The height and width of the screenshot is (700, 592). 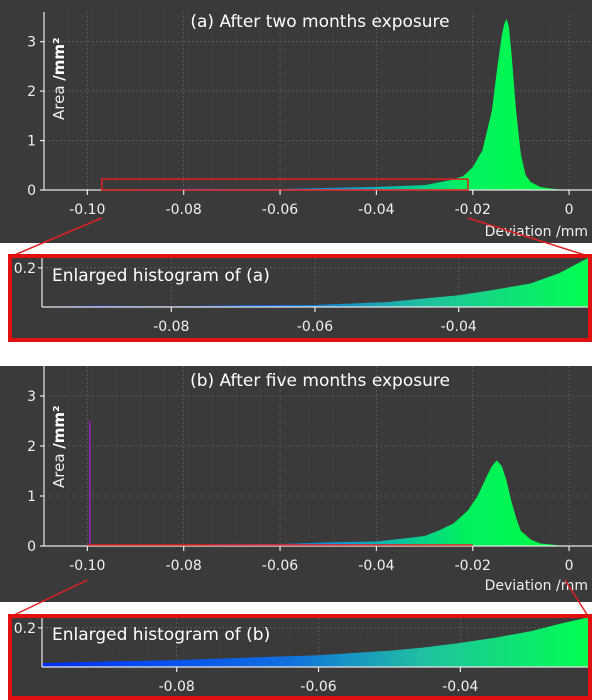 I want to click on panel-b-enlarged-axes, so click(x=314, y=643).